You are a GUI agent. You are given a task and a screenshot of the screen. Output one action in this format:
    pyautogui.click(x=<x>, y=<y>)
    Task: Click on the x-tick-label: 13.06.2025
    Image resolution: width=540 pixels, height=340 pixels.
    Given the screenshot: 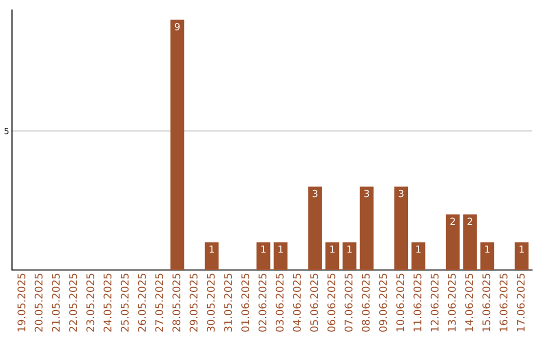 What is the action you would take?
    pyautogui.click(x=452, y=303)
    